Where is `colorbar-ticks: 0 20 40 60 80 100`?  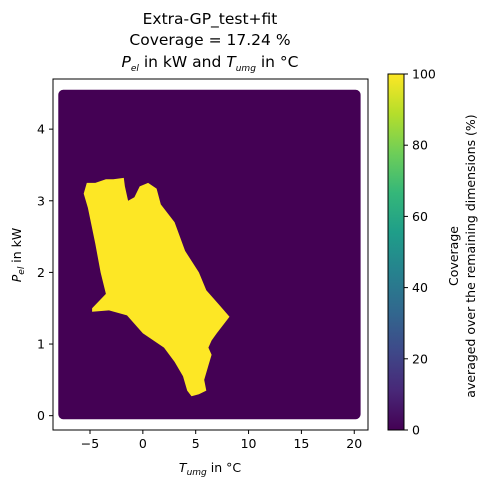
colorbar-ticks: 0 20 40 60 80 100 is located at coordinates (420, 252).